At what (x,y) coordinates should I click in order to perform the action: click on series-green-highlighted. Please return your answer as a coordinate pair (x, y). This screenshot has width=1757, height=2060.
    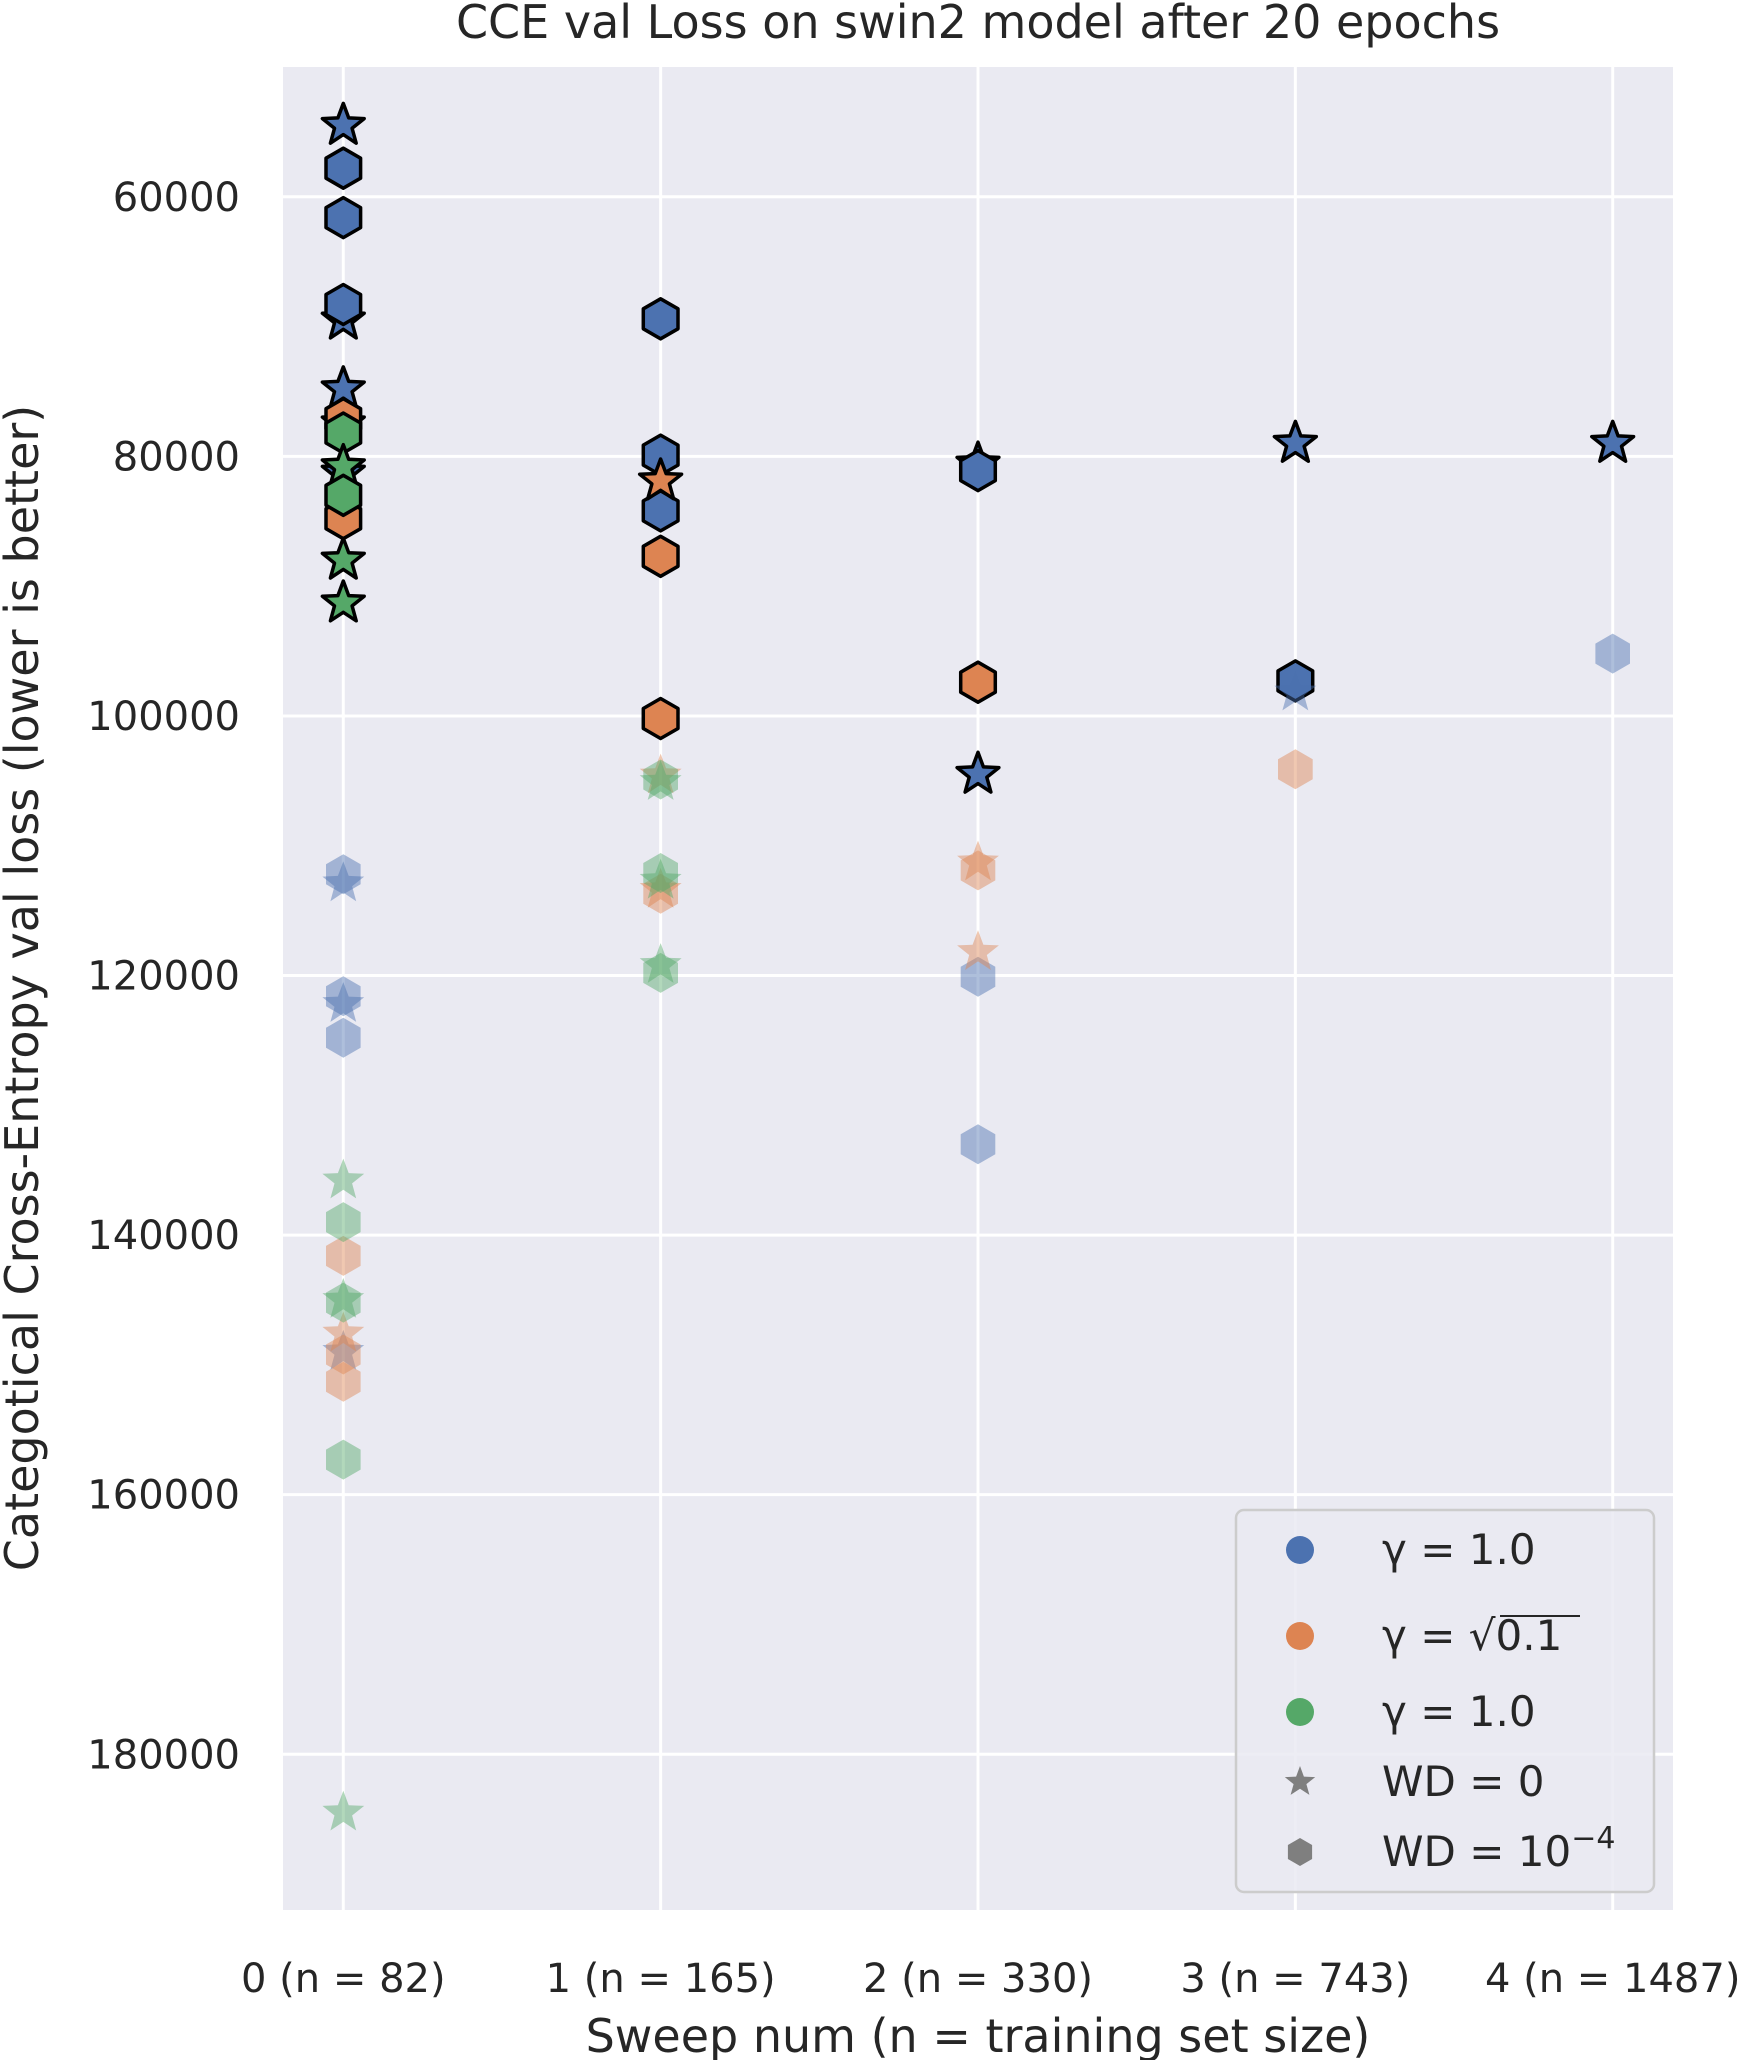
    Looking at the image, I should click on (343, 517).